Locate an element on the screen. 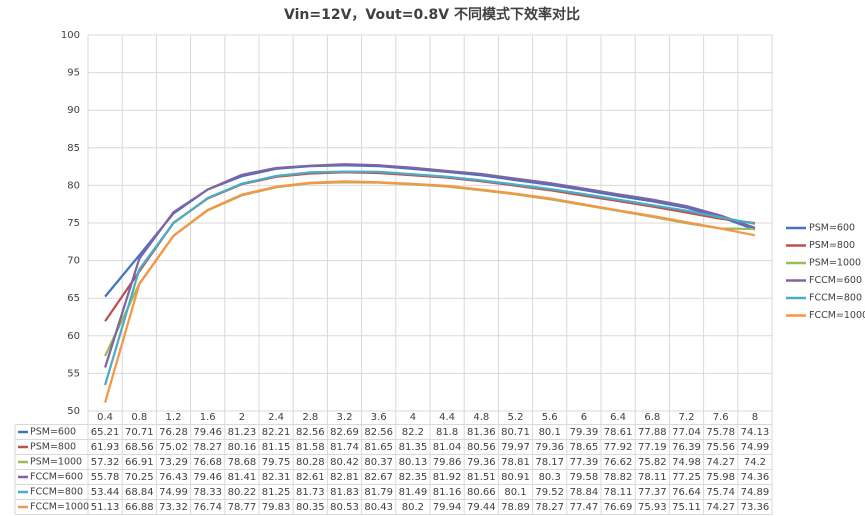 This screenshot has width=865, height=516. table-cell: 78.17 is located at coordinates (549, 462).